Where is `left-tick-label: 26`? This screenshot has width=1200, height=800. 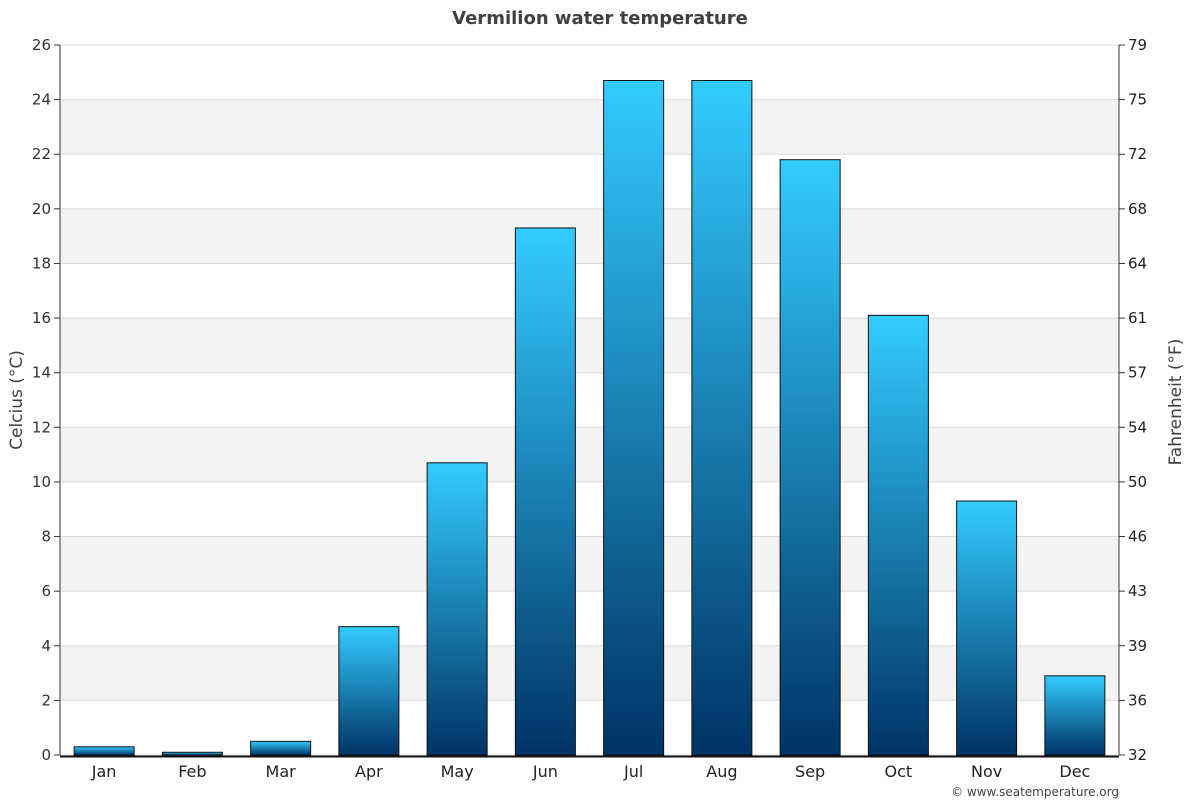 left-tick-label: 26 is located at coordinates (41, 45).